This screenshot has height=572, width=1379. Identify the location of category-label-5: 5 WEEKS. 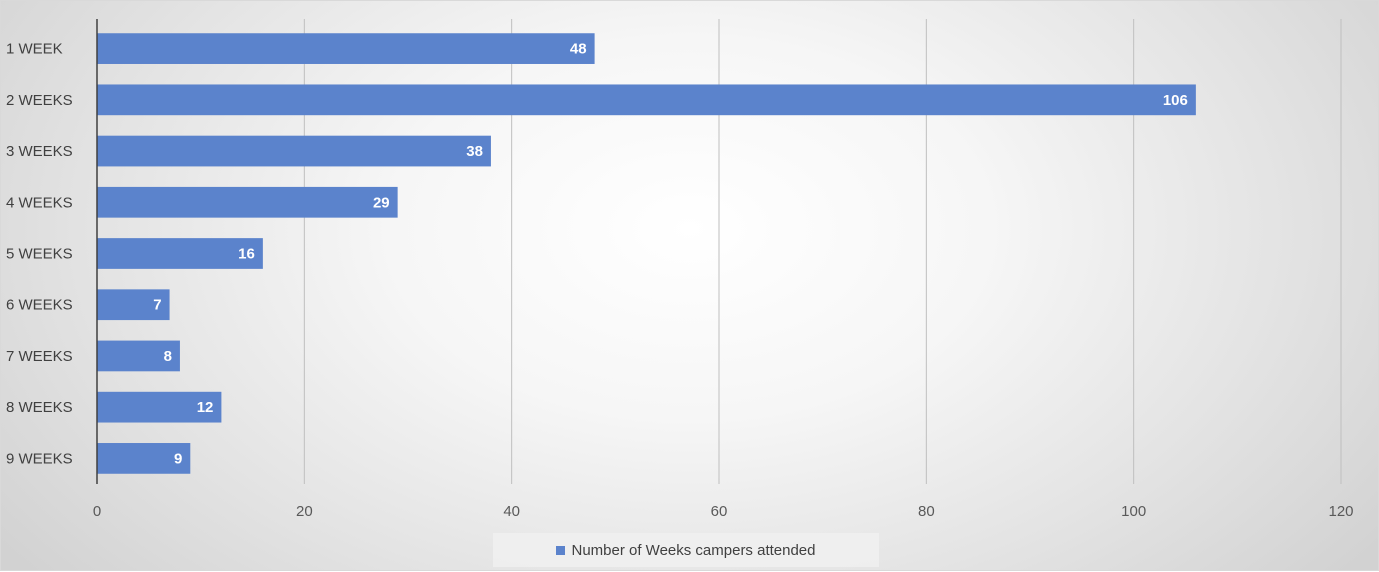
(39, 254).